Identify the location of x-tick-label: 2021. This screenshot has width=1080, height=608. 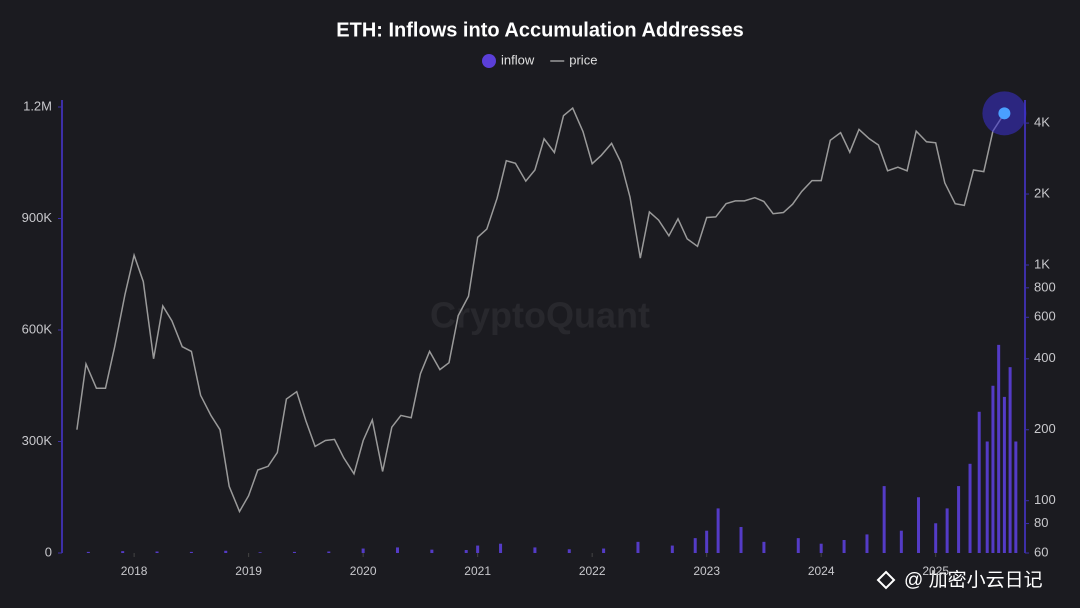
(477, 571).